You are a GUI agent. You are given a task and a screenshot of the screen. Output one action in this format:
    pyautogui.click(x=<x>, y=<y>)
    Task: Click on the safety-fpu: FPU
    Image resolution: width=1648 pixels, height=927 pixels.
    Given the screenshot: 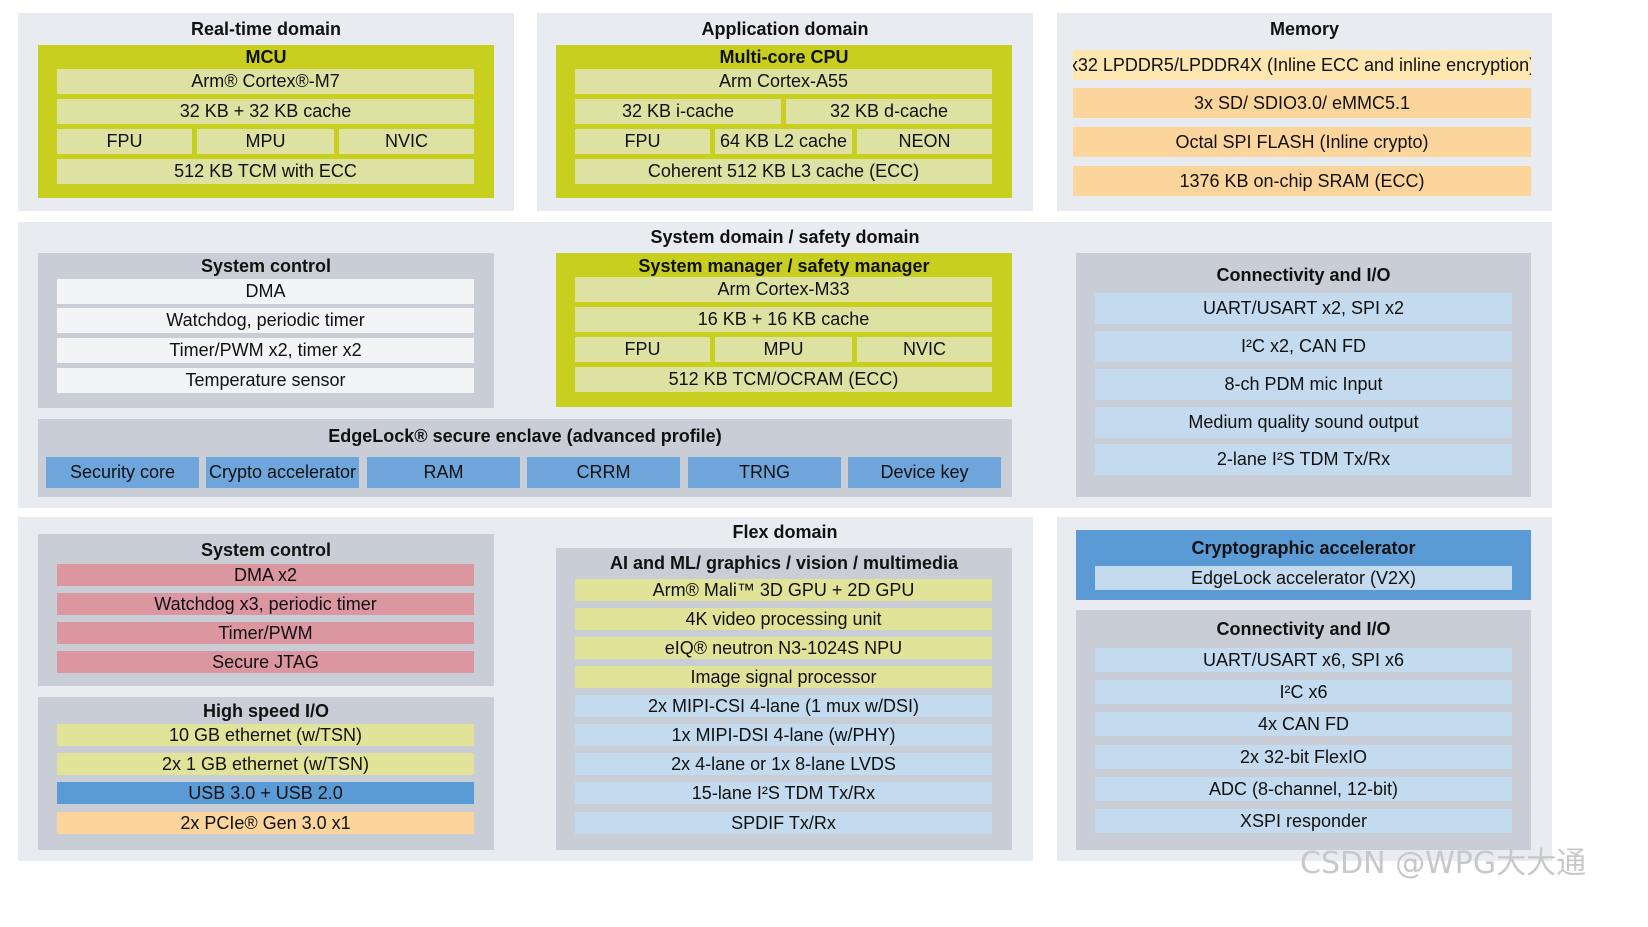 What is the action you would take?
    pyautogui.click(x=642, y=349)
    